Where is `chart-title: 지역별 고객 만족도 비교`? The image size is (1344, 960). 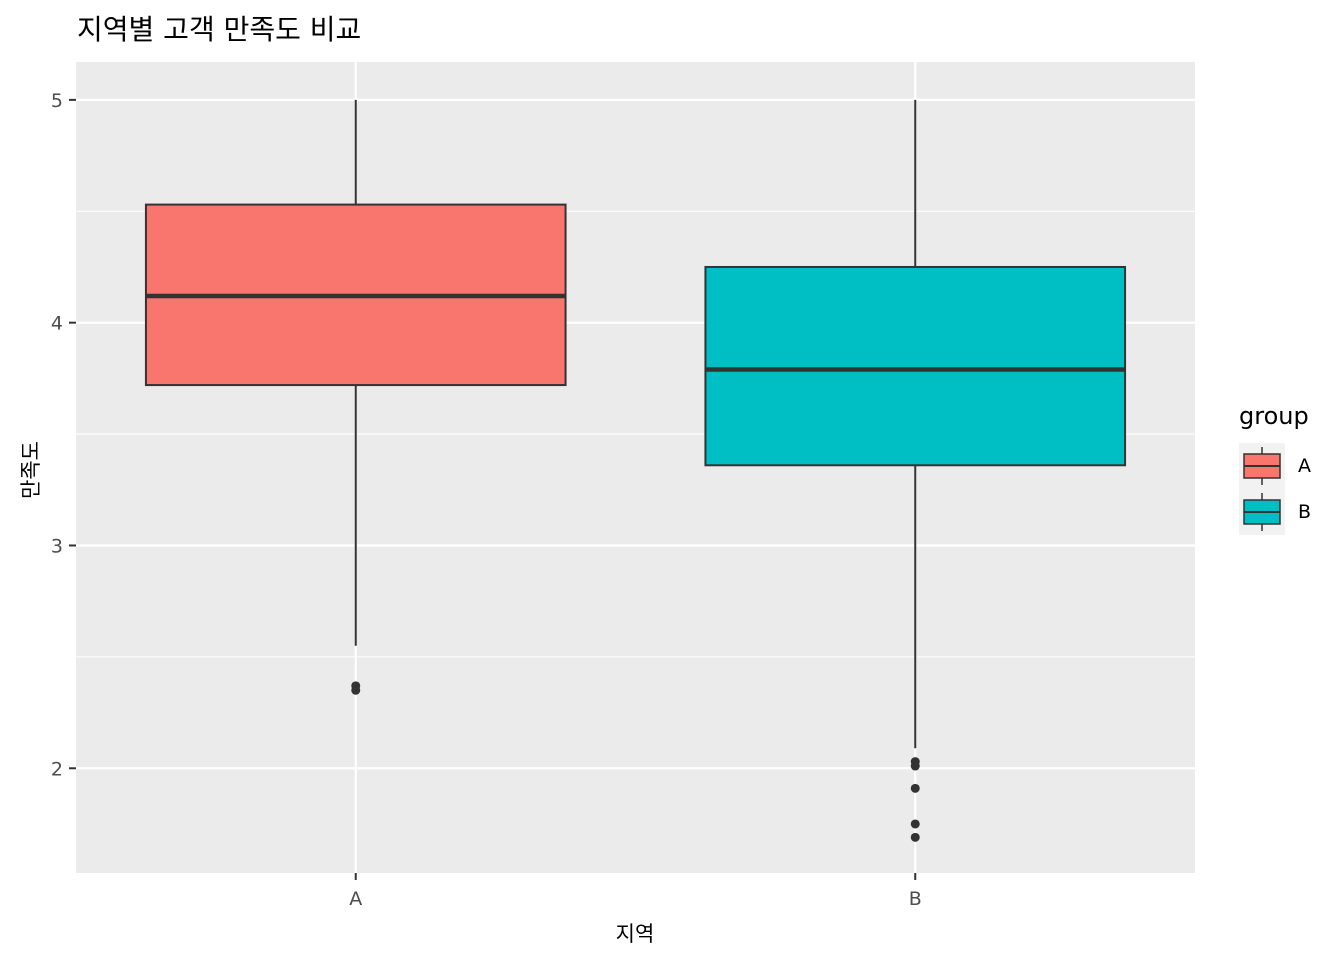
chart-title: 지역별 고객 만족도 비교 is located at coordinates (219, 29).